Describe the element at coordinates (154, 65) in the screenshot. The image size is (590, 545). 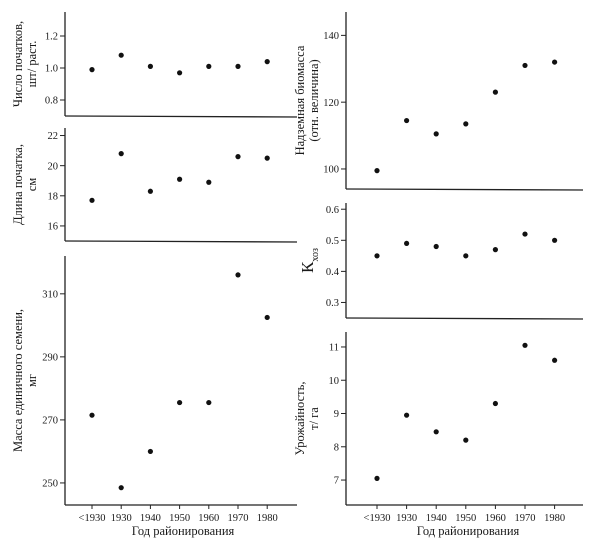
I see `chart-panel-1: 0.8 1.0 1.2 Число початков,шт/ раст.` at that location.